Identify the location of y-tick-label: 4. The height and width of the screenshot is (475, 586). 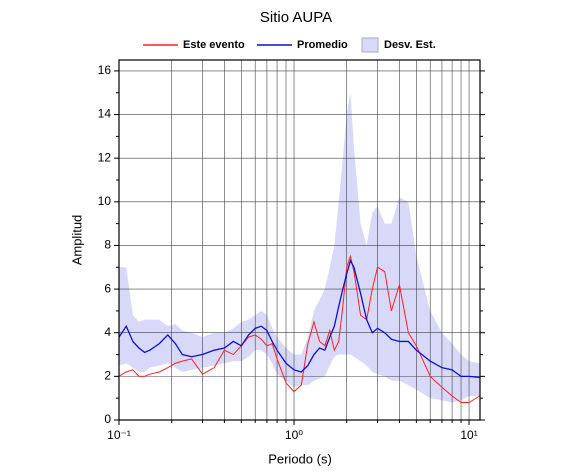
(107, 332).